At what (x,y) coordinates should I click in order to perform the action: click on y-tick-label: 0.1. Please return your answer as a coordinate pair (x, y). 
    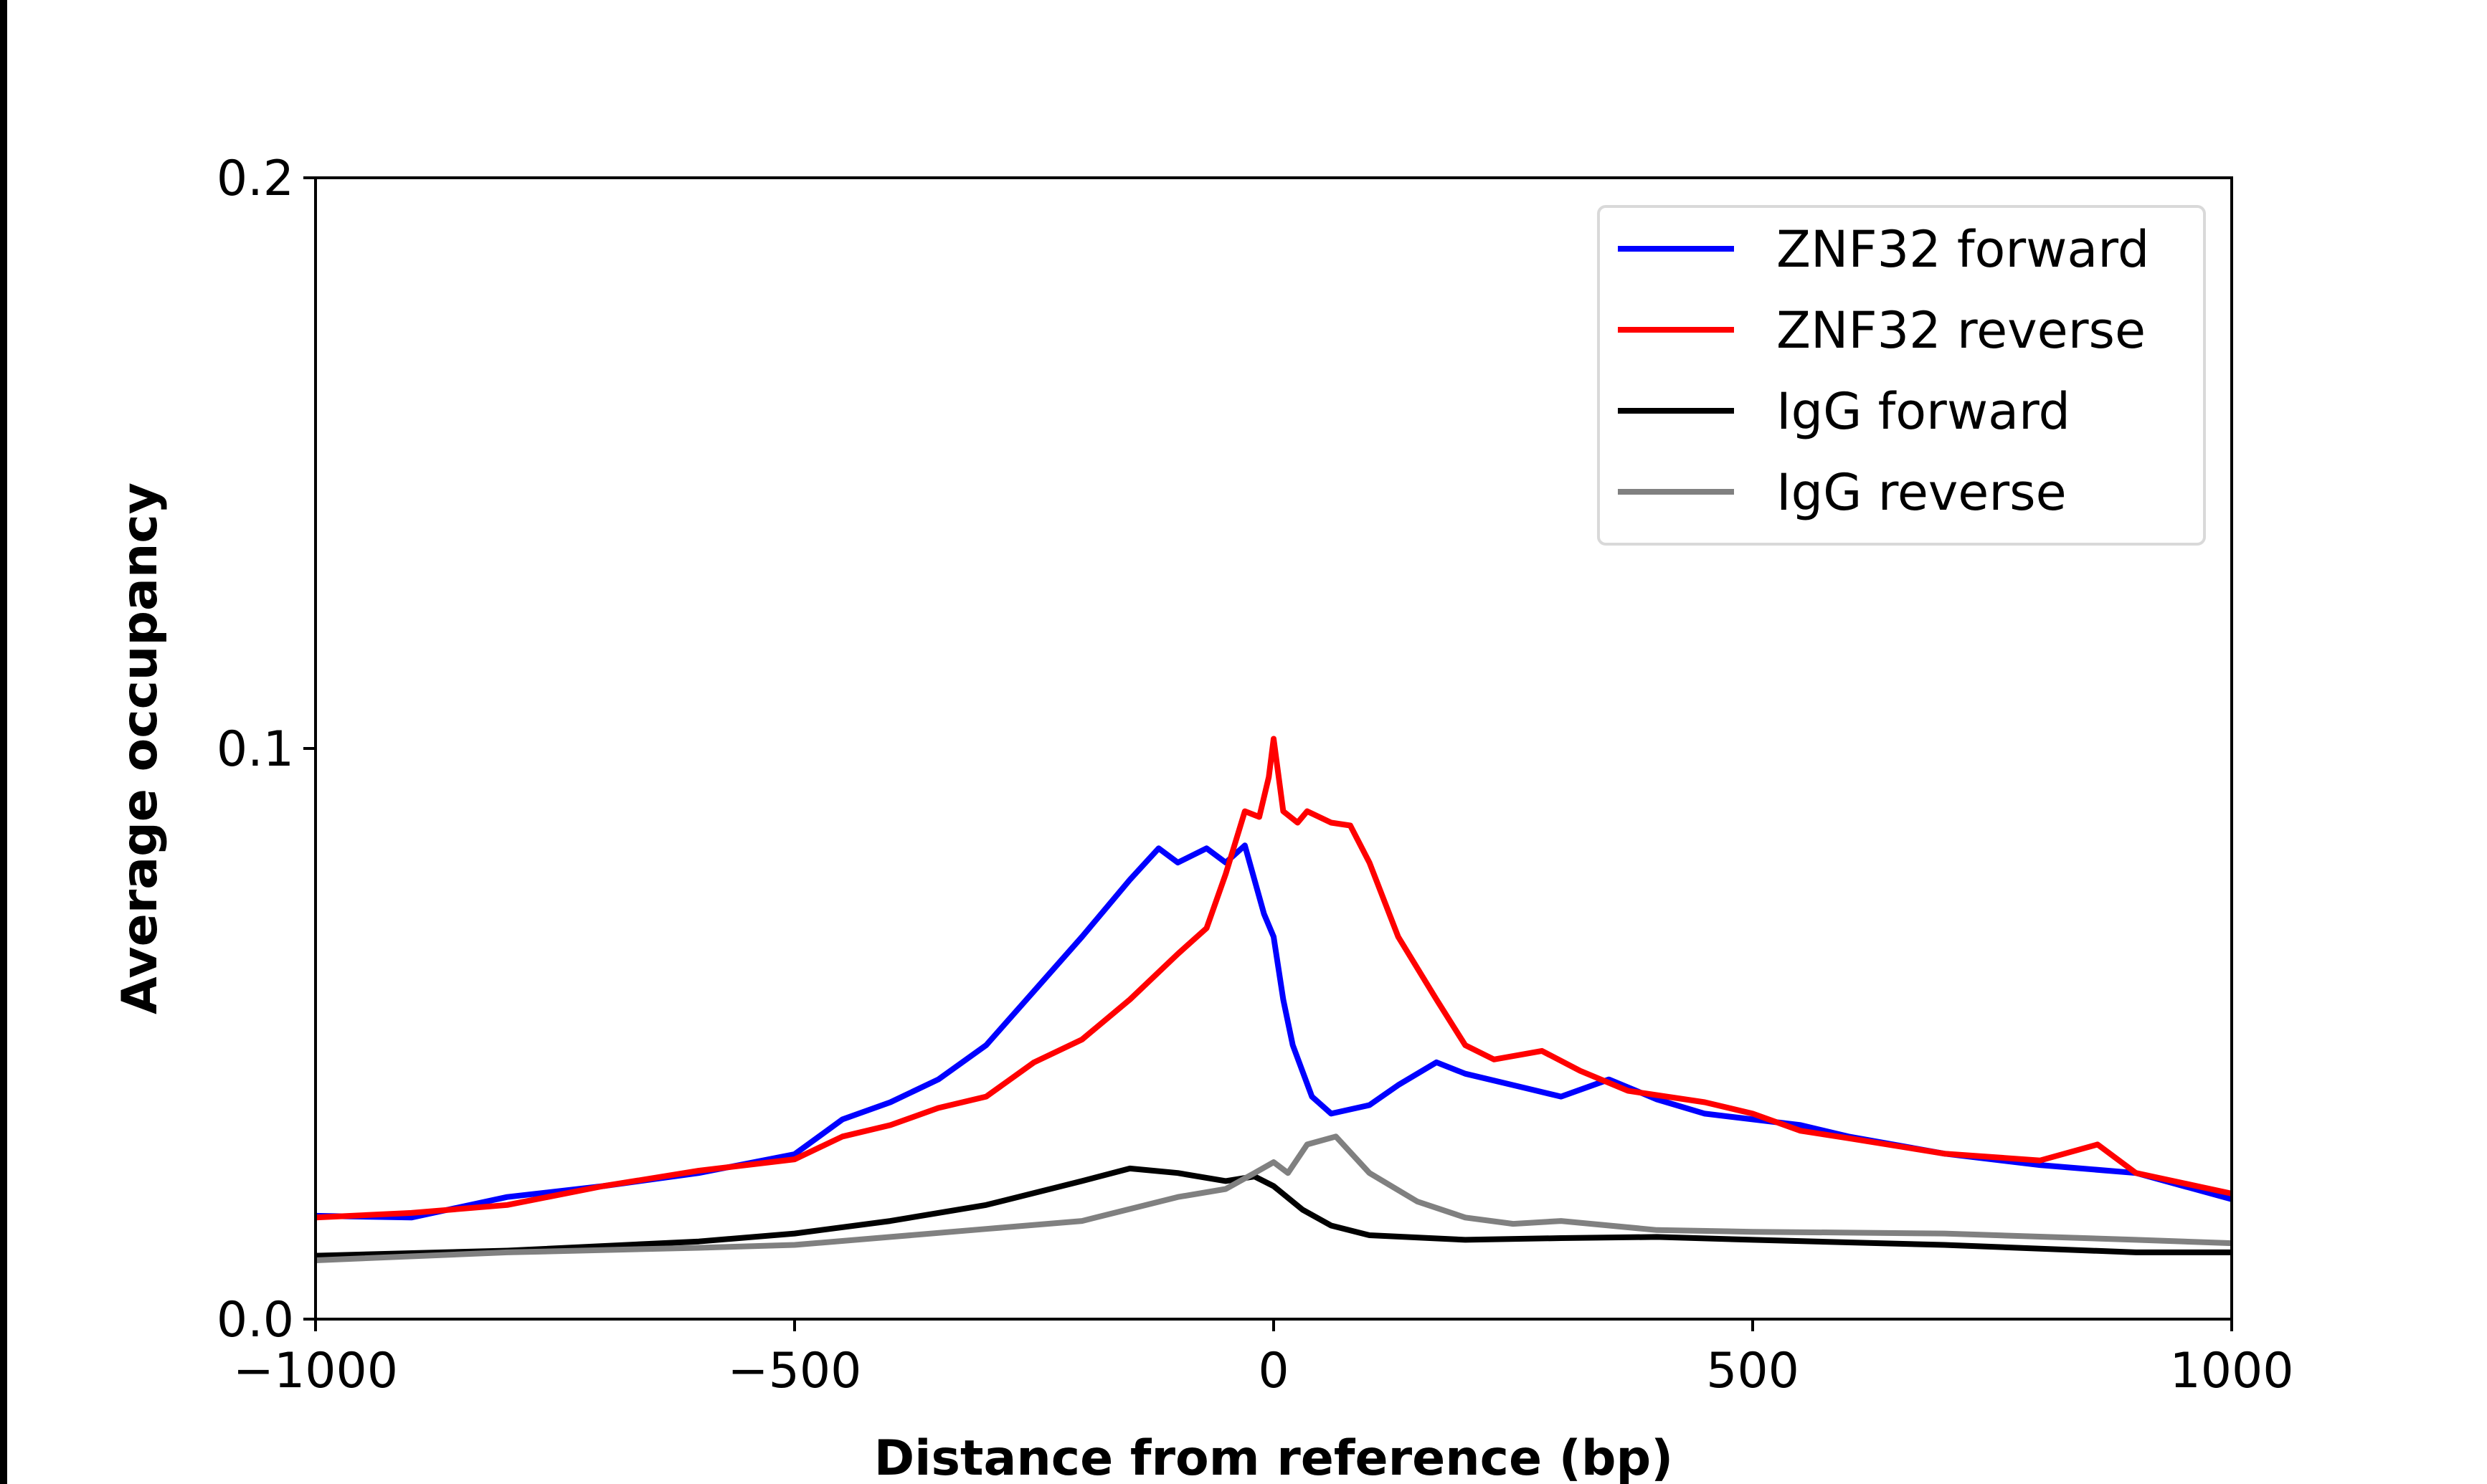
    Looking at the image, I should click on (256, 750).